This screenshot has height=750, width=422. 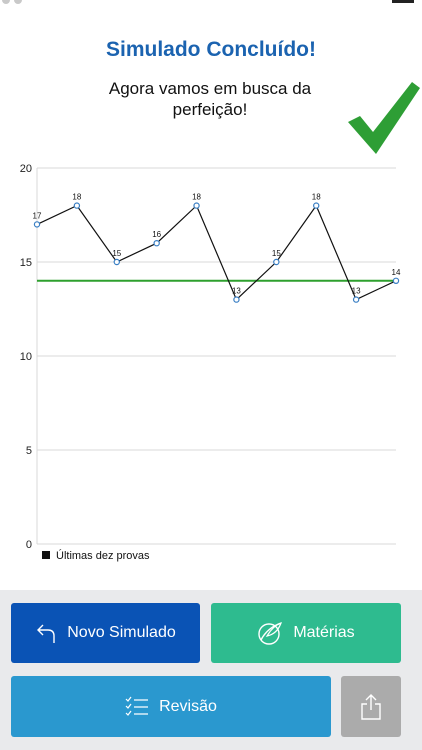 What do you see at coordinates (29, 451) in the screenshot?
I see `y-tick-label: 5` at bounding box center [29, 451].